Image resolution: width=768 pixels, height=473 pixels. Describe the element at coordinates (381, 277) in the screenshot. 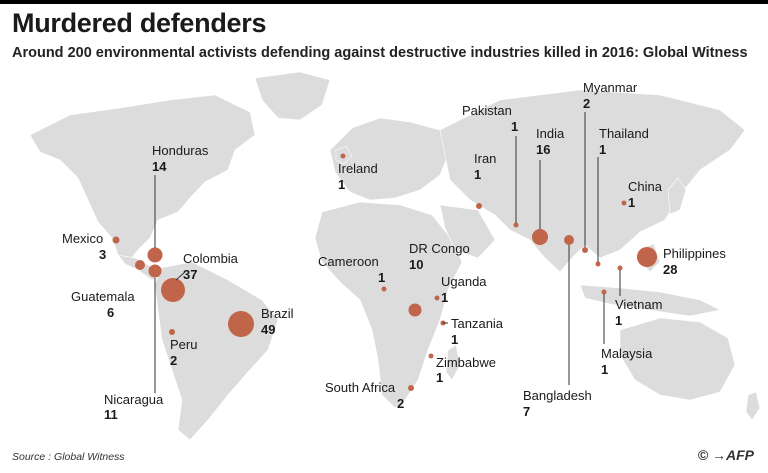

I see `value-cameroon: 1` at that location.